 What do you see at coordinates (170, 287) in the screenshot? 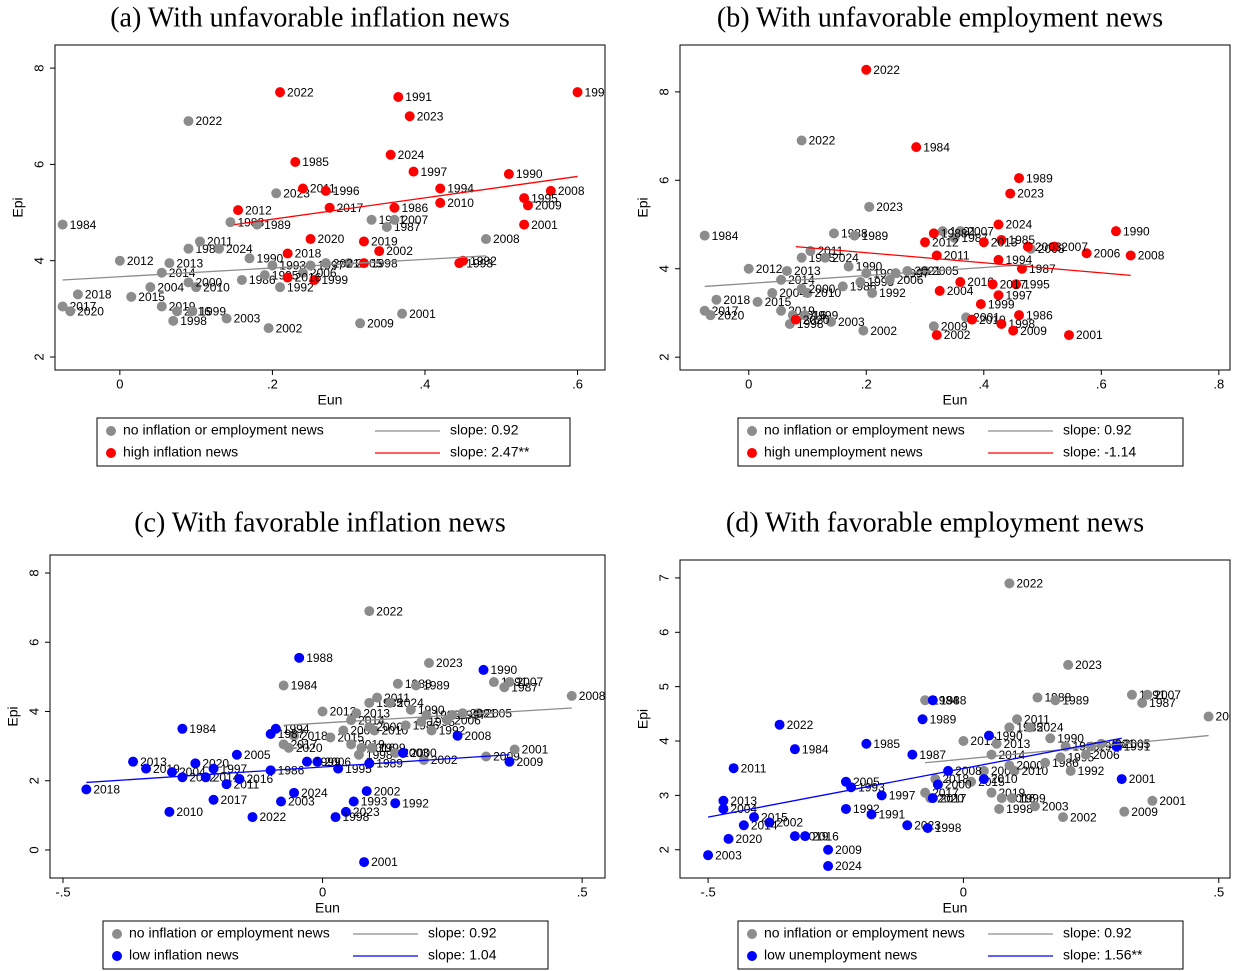
I see `point-label: 2004` at bounding box center [170, 287].